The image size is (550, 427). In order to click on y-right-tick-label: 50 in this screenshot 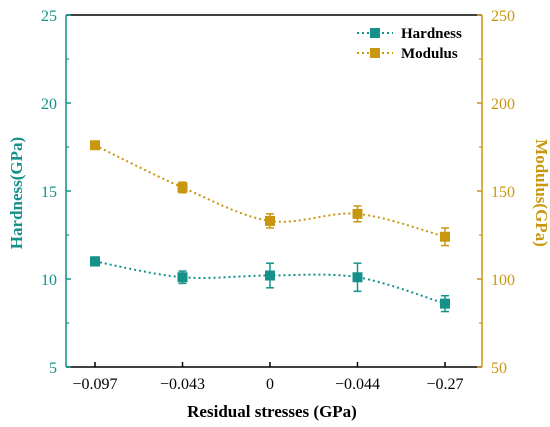, I will do `click(499, 368)`.